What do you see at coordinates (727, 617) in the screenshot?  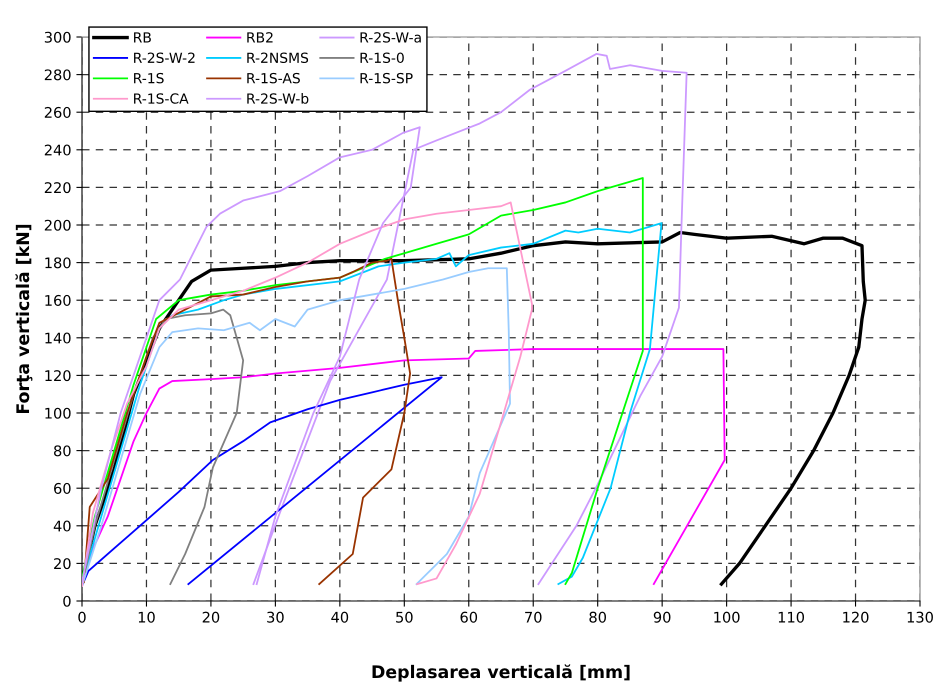 I see `x-tick-label: 100` at bounding box center [727, 617].